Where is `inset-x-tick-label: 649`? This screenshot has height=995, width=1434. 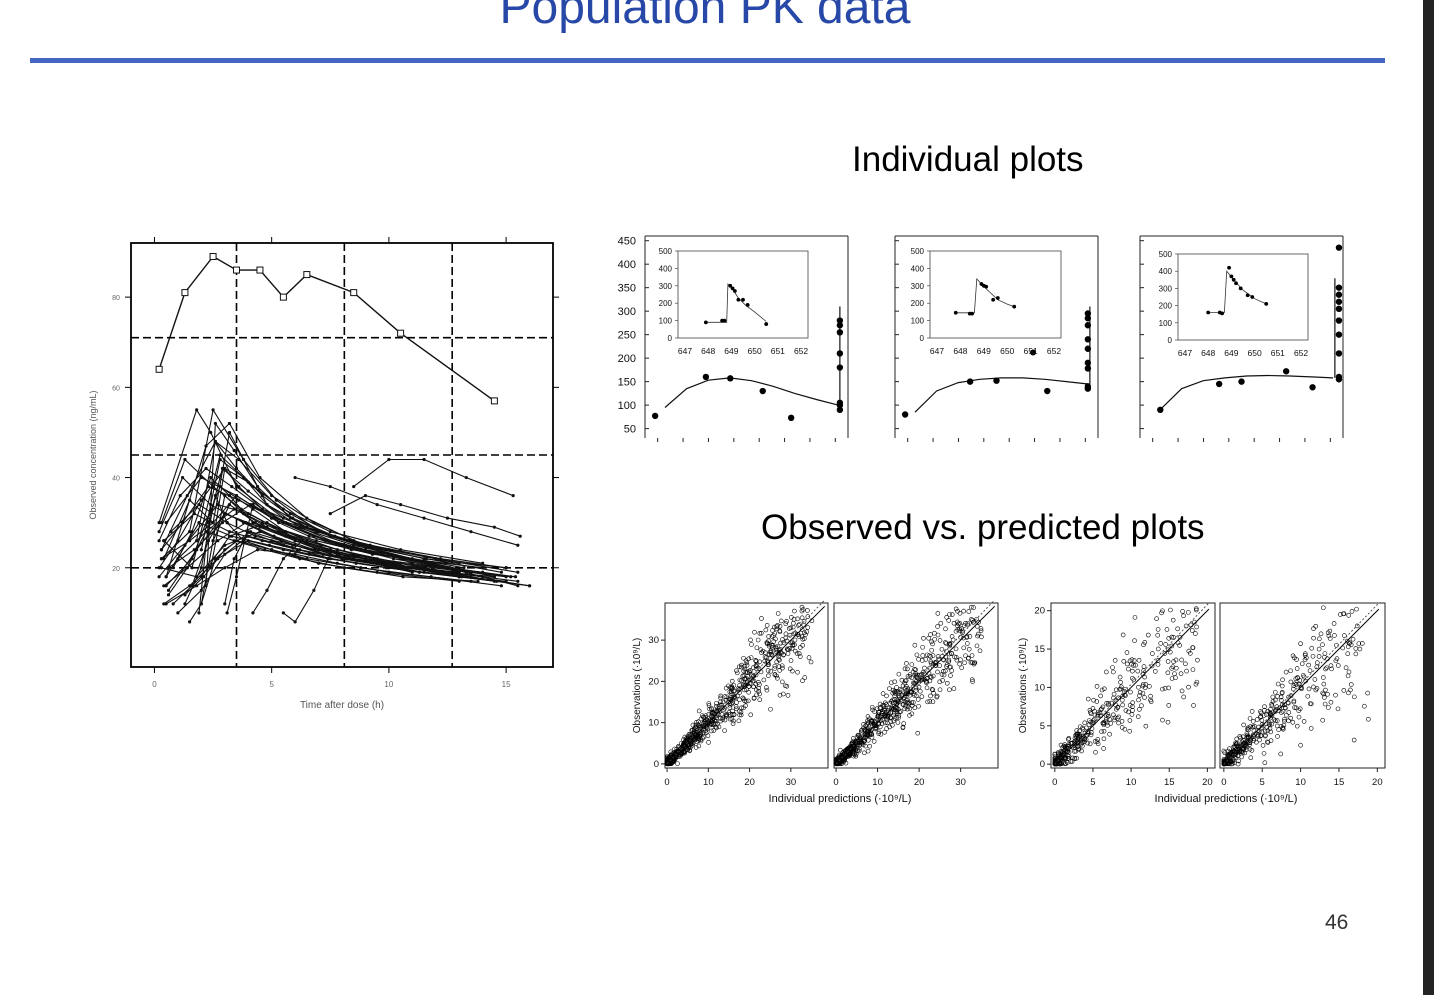 inset-x-tick-label: 649 is located at coordinates (1231, 353).